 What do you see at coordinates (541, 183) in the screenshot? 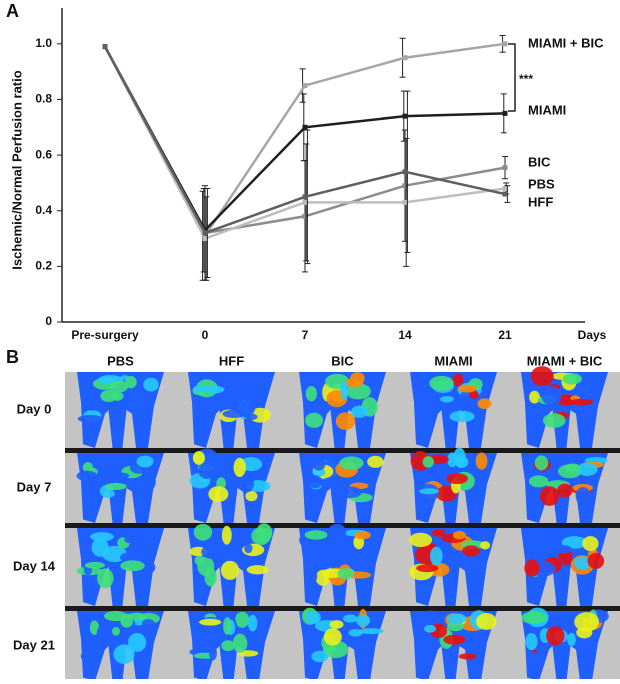
I see `series-label: PBS` at bounding box center [541, 183].